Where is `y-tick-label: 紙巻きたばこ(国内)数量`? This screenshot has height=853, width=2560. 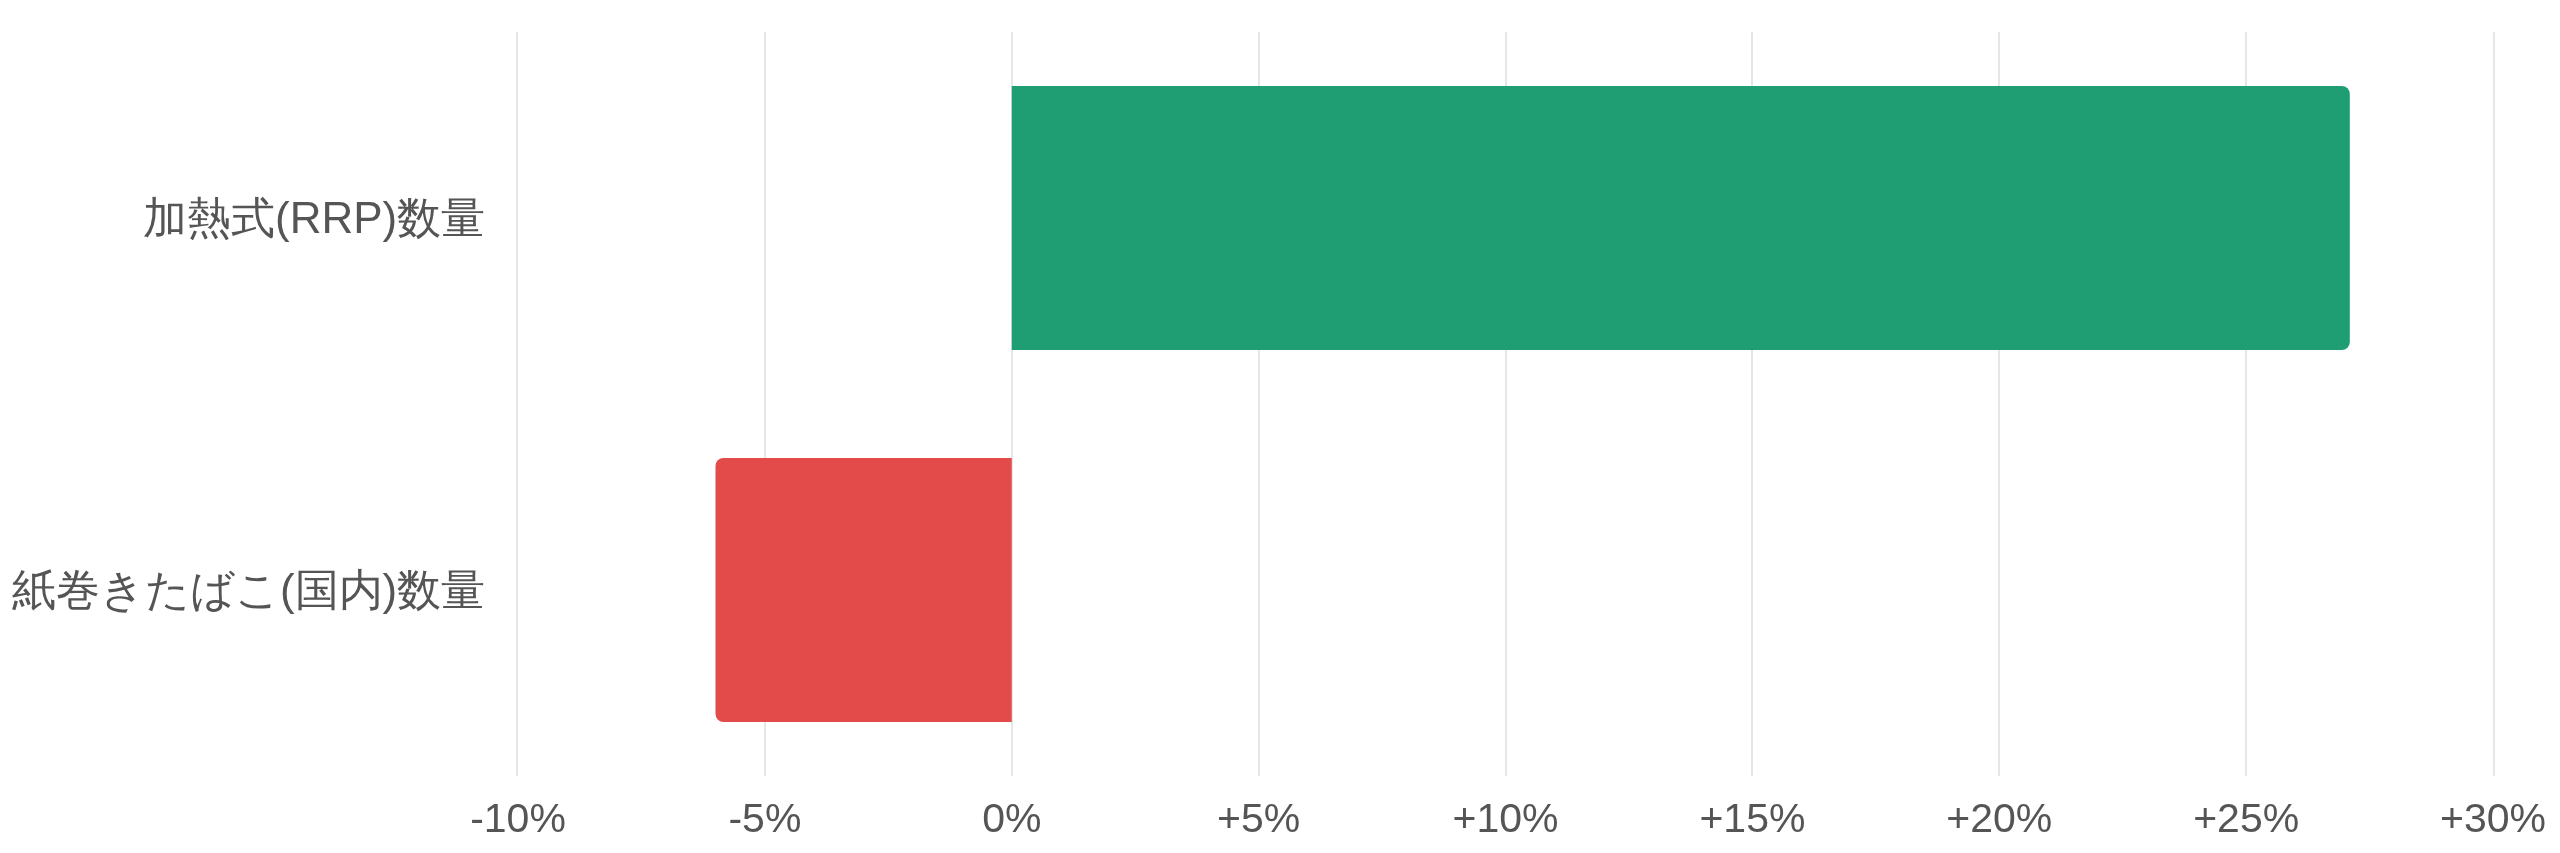
y-tick-label: 紙巻きたばこ(国内)数量 is located at coordinates (248, 590).